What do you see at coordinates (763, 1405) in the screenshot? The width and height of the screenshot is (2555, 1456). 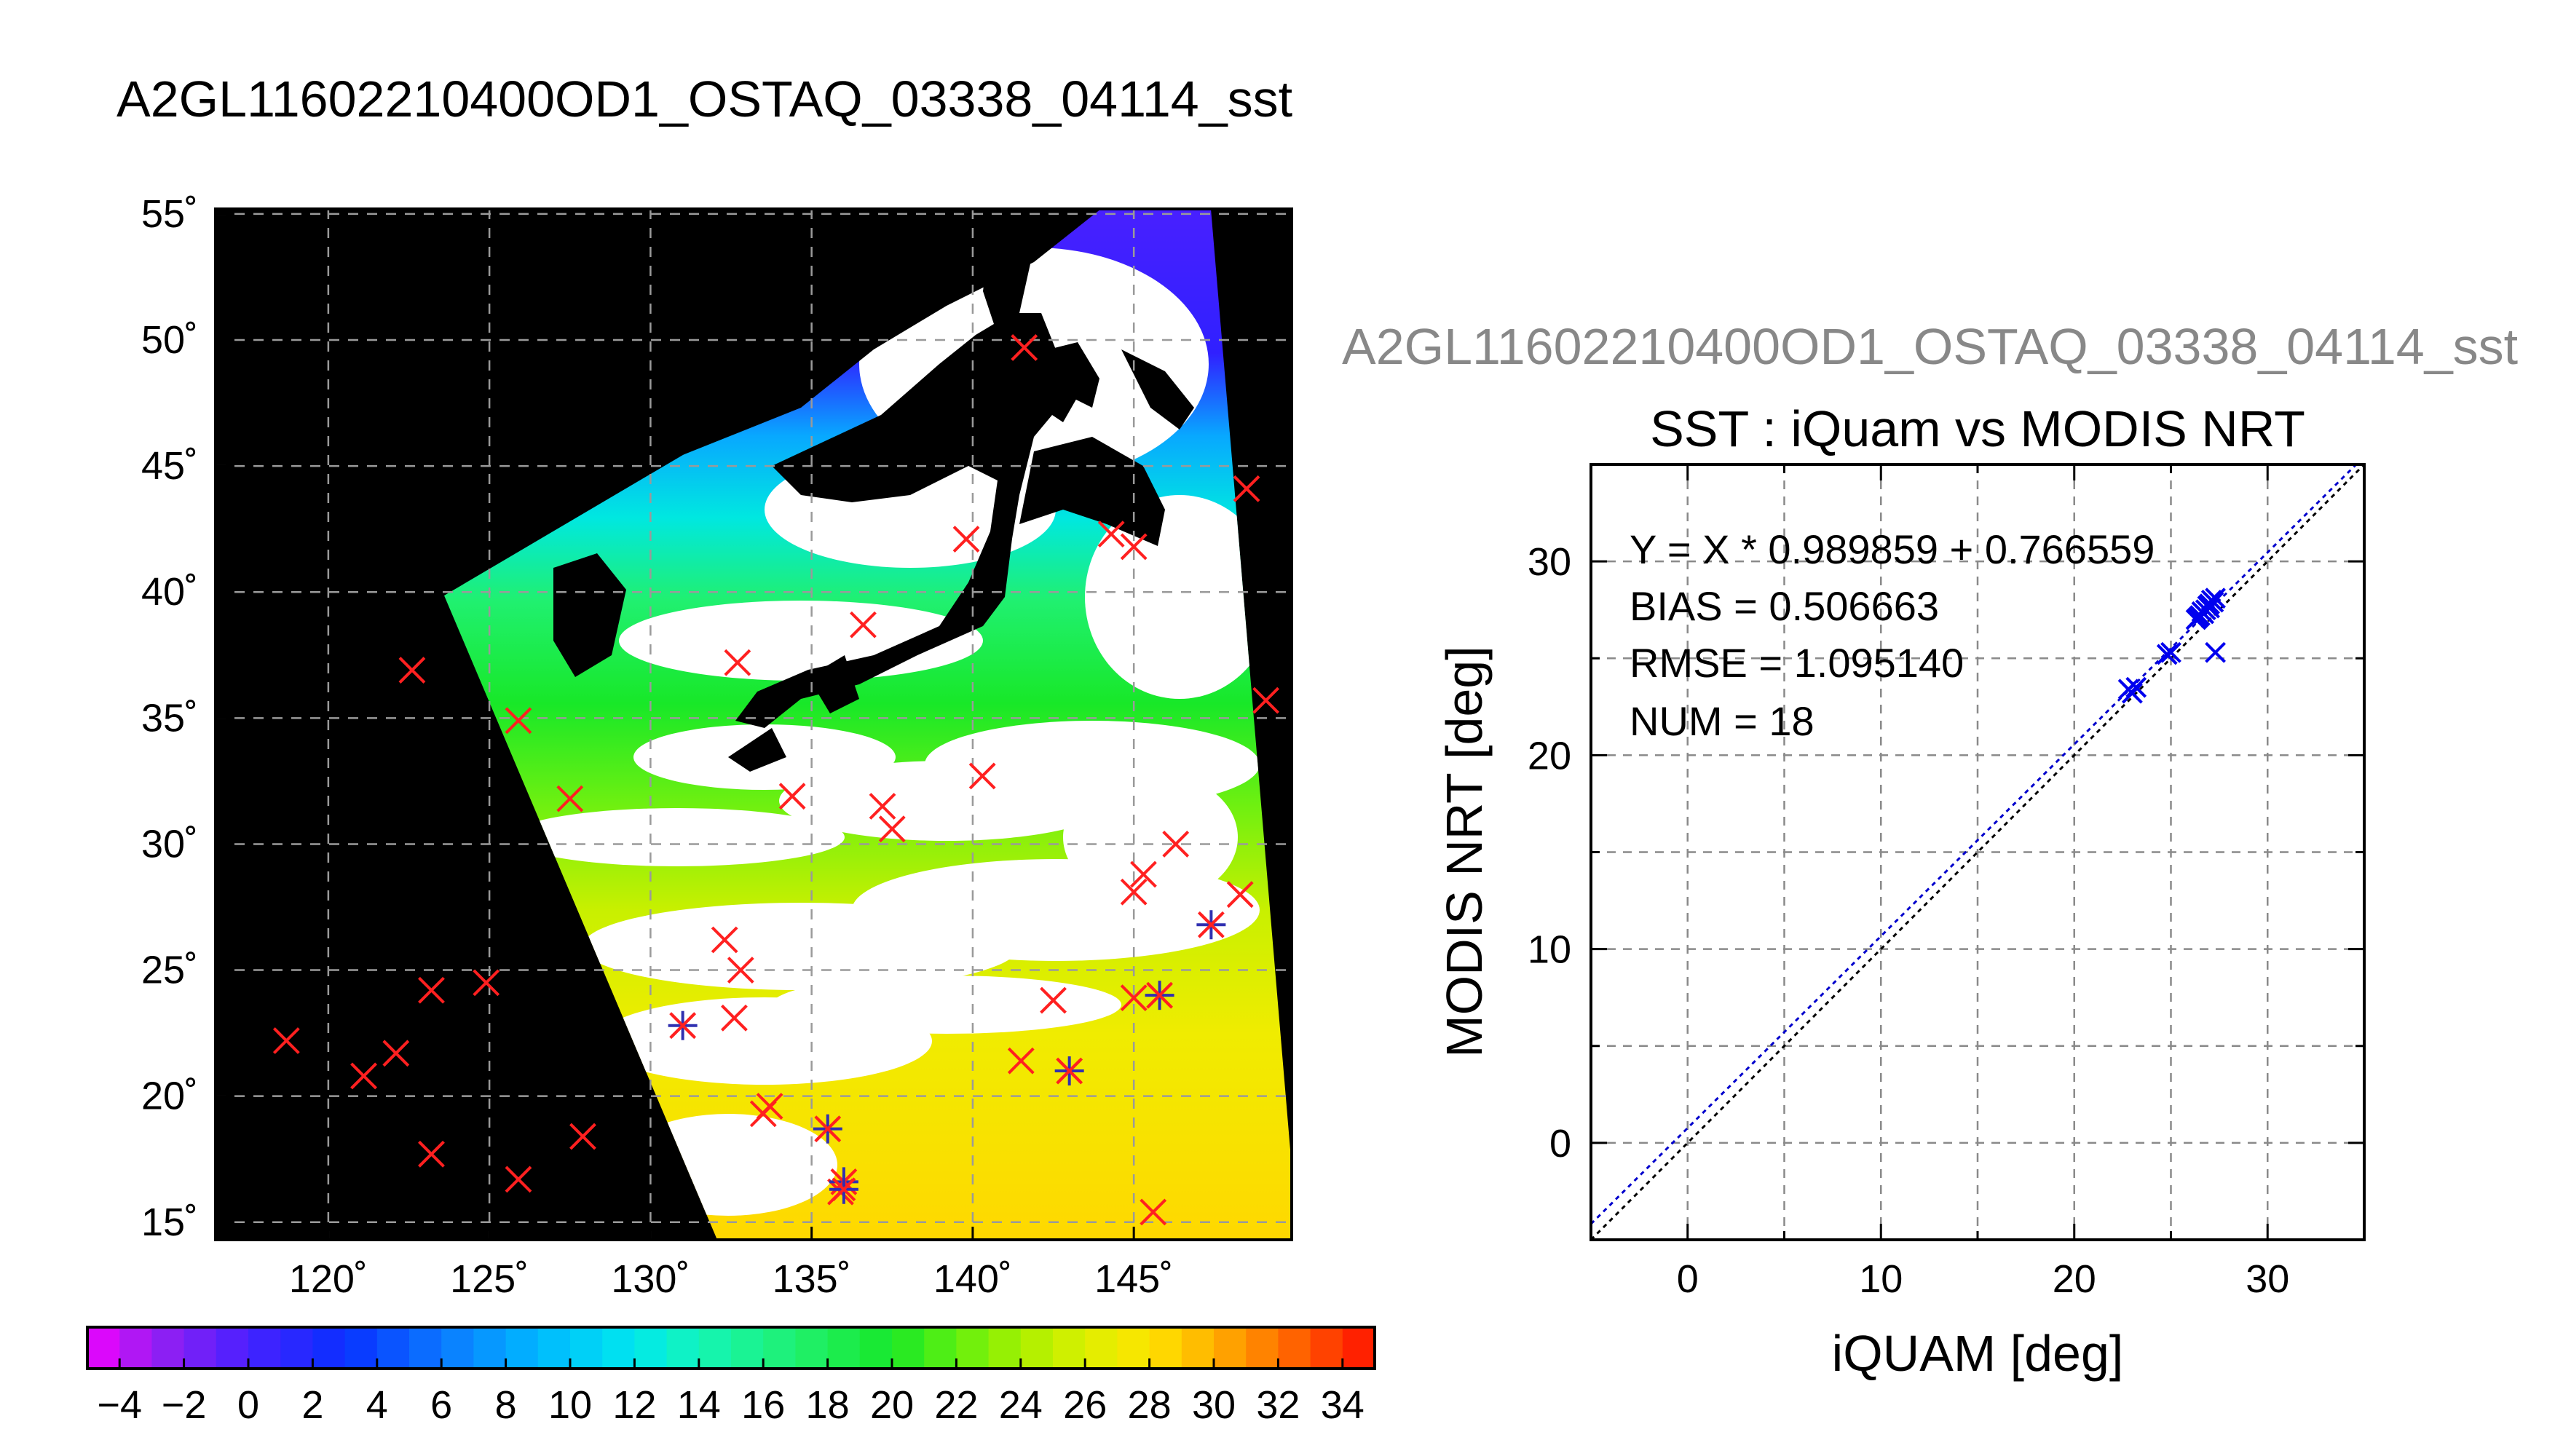 I see `colorbar-tick-label: 16` at bounding box center [763, 1405].